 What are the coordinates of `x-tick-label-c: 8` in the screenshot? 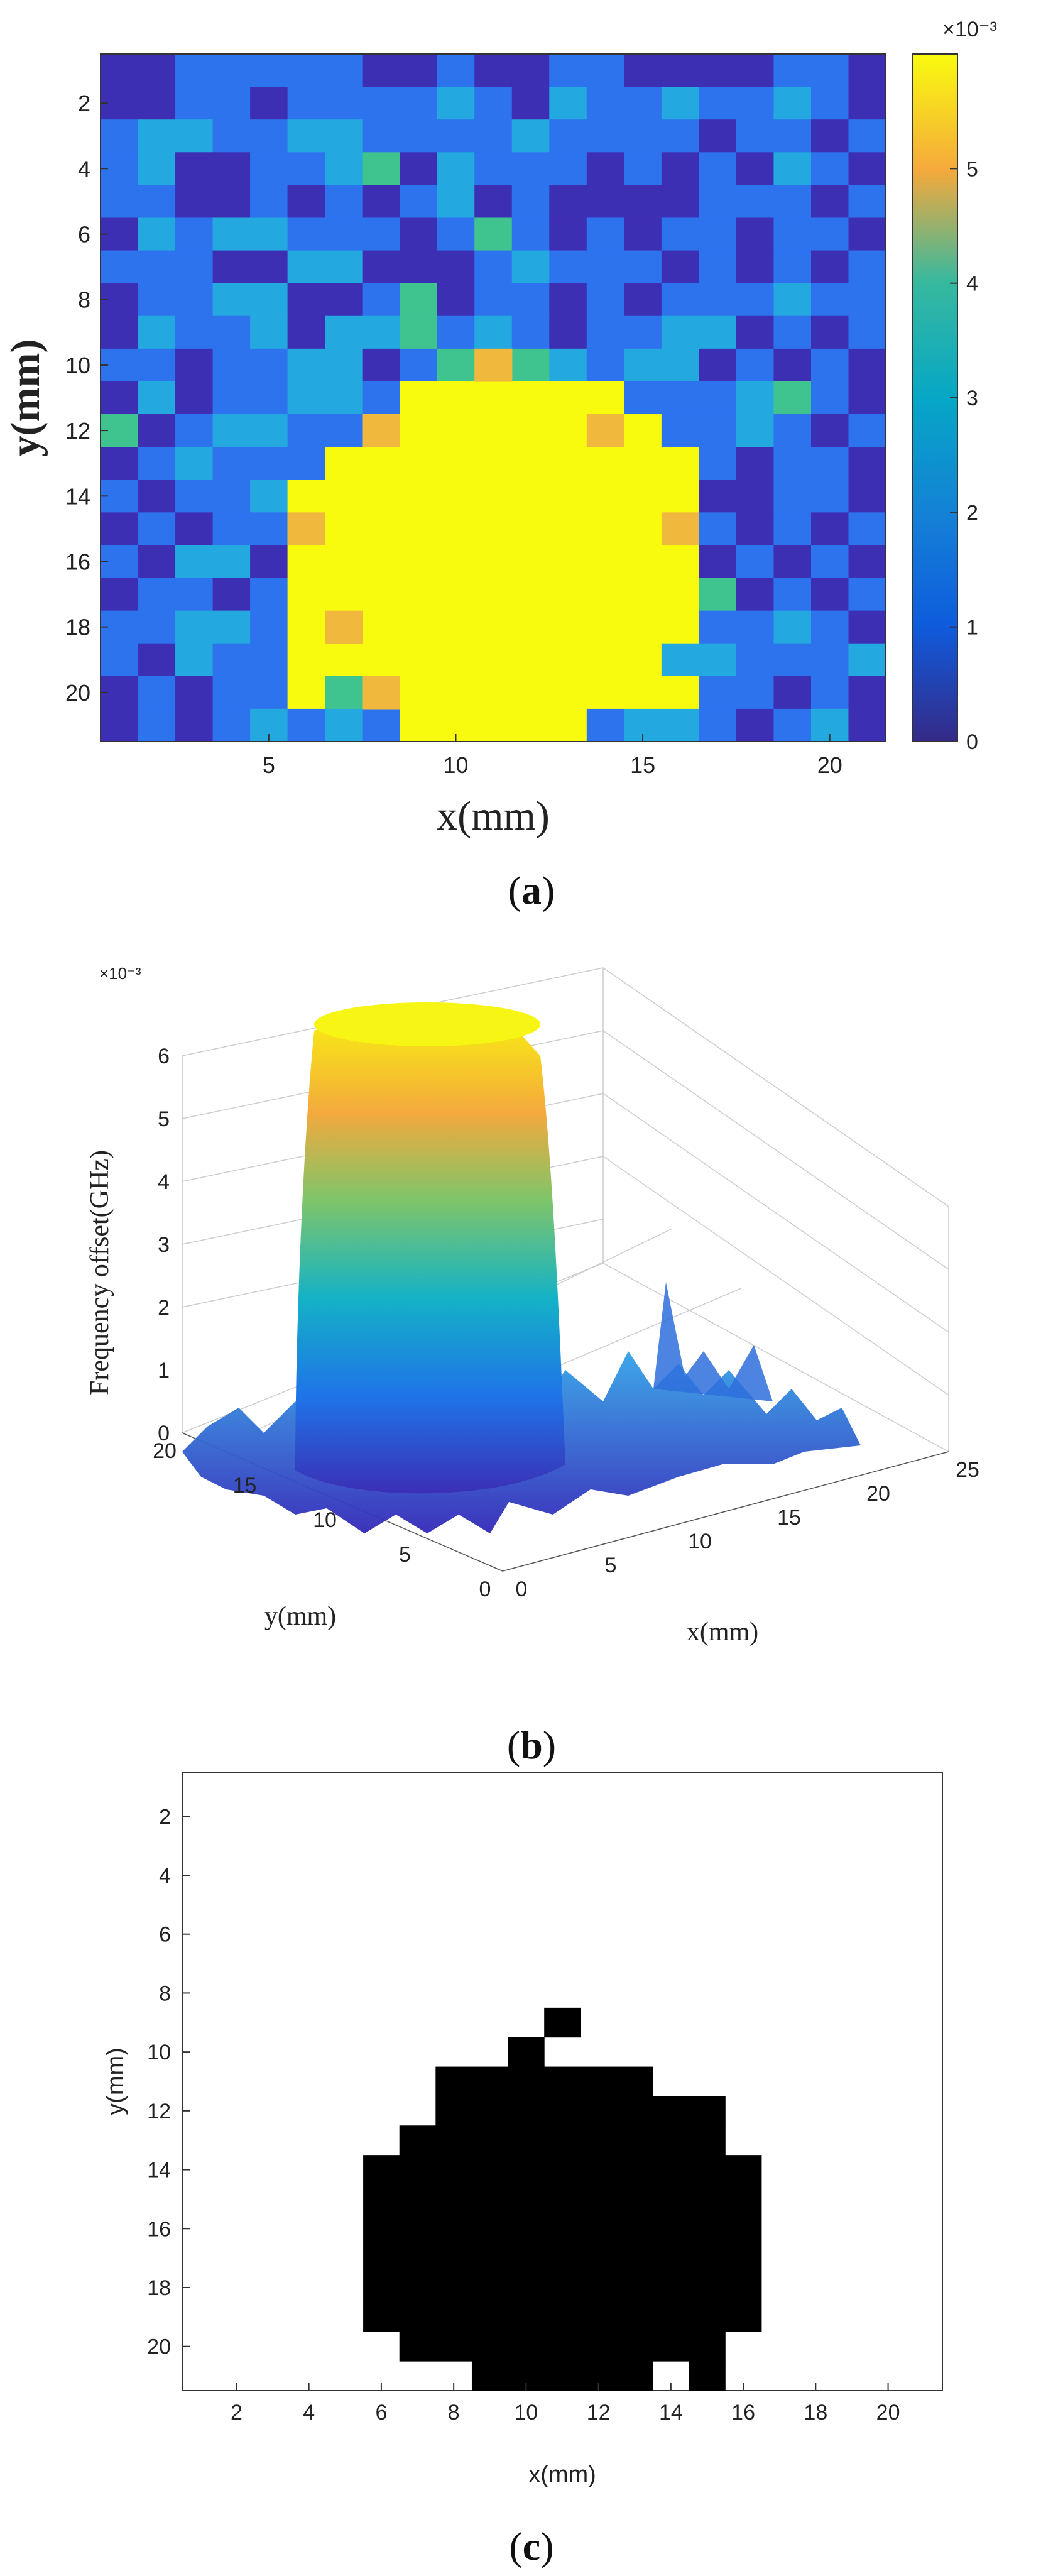 It's located at (454, 2413).